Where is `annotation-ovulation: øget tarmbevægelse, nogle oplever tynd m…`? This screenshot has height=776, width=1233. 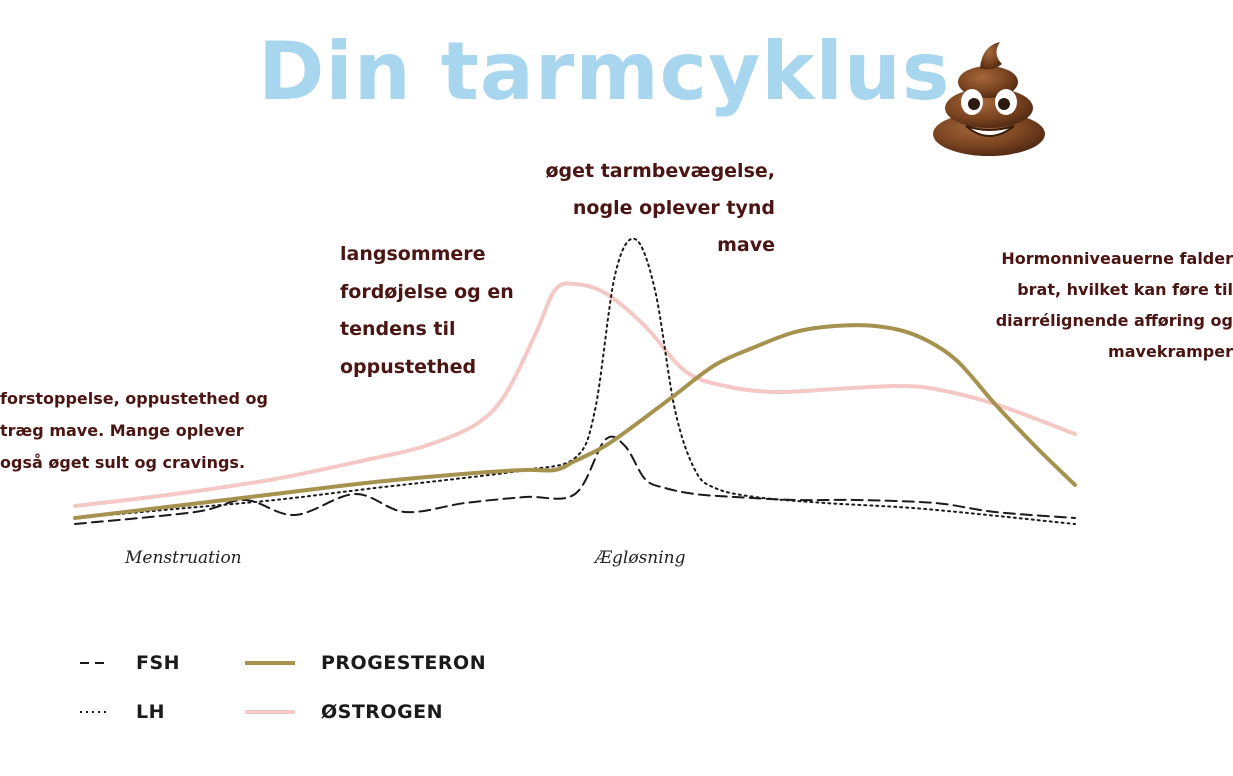 annotation-ovulation: øget tarmbevægelse, nogle oplever tynd m… is located at coordinates (660, 208).